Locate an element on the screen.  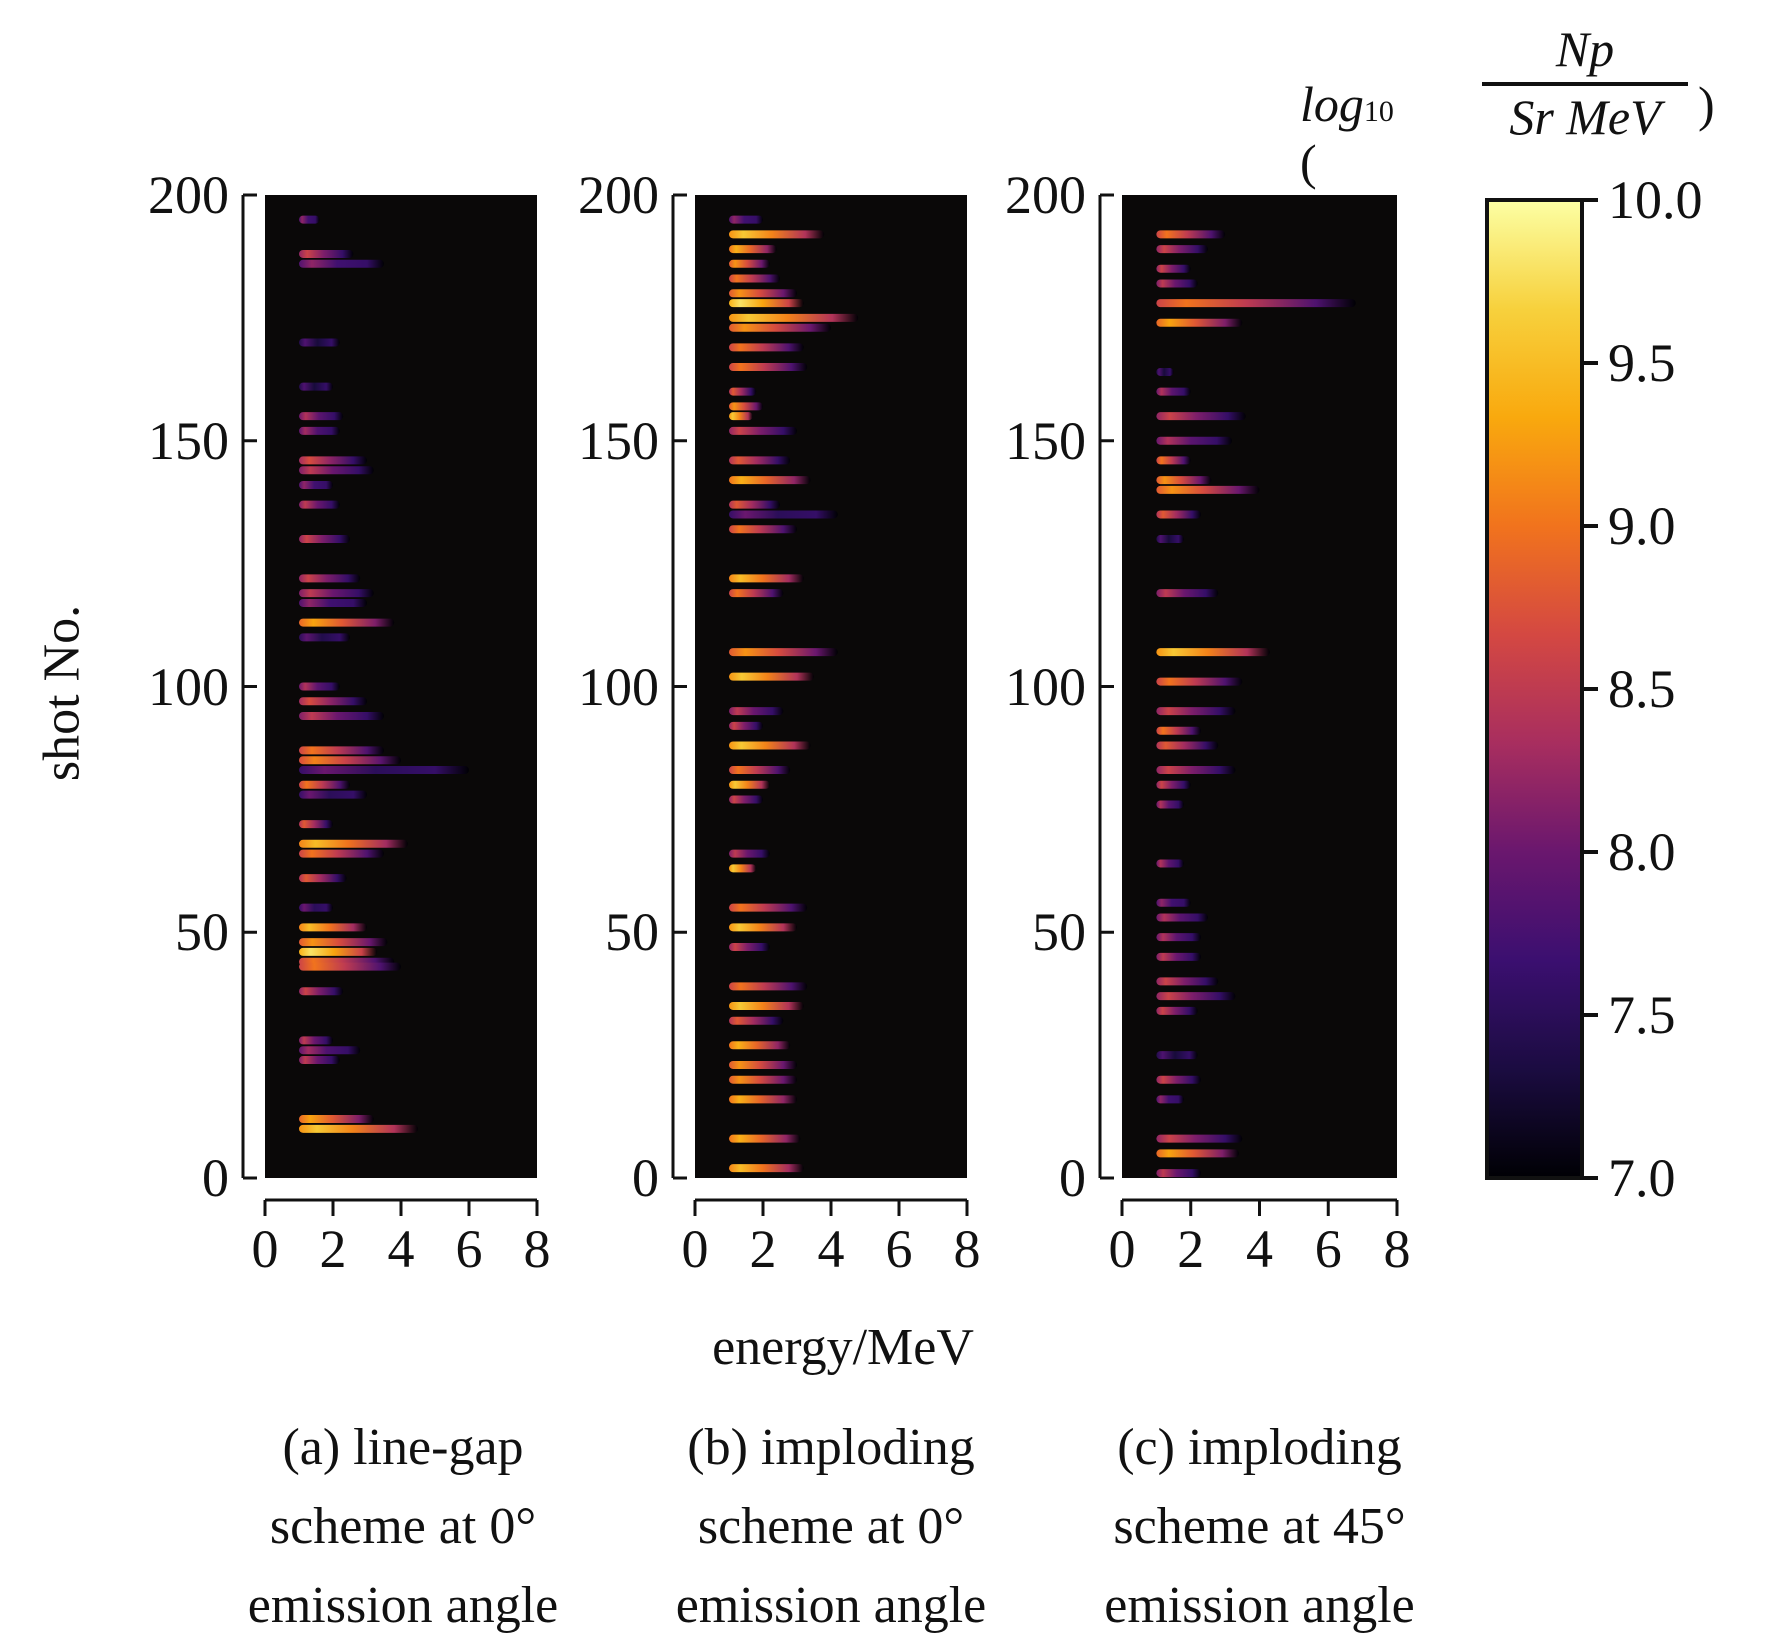
panel-caption-c: (c) imploding scheme at 45° emission angle is located at coordinates (1260, 1526).